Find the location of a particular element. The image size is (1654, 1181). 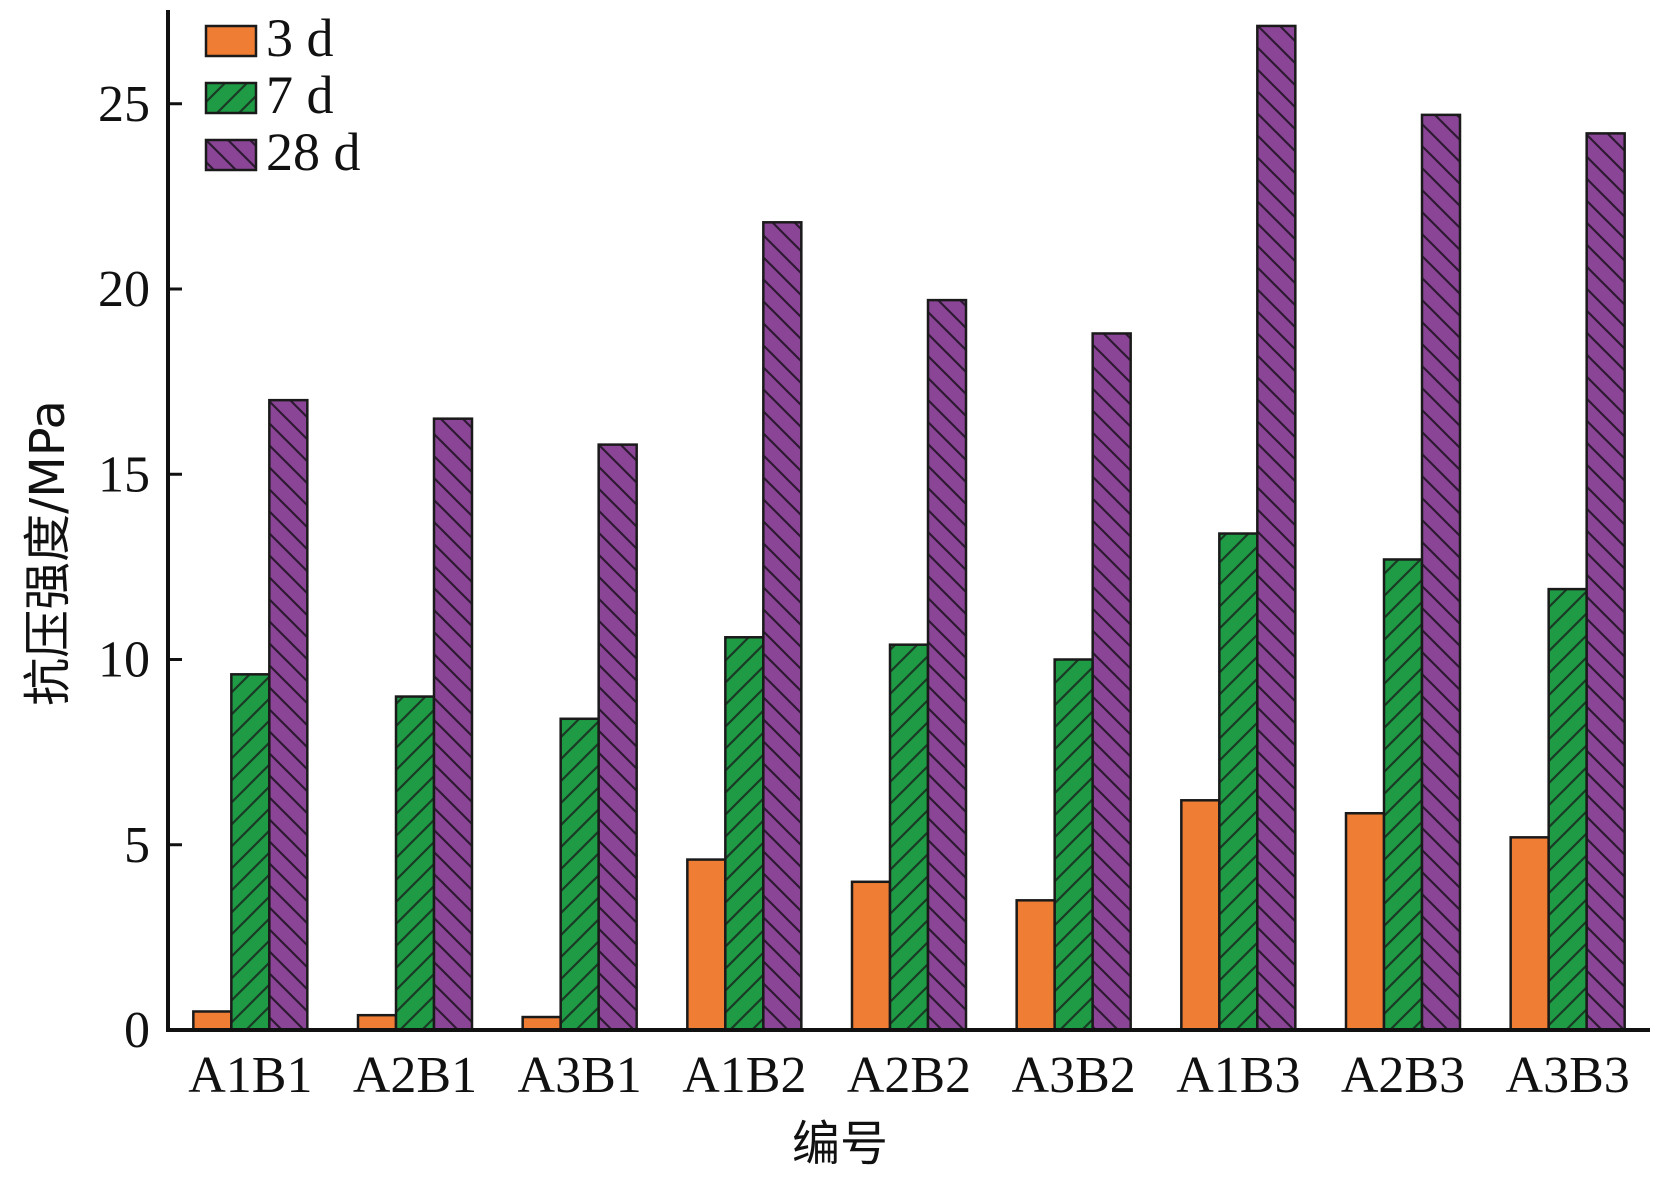

y-tick-label: 20 is located at coordinates (124, 289).